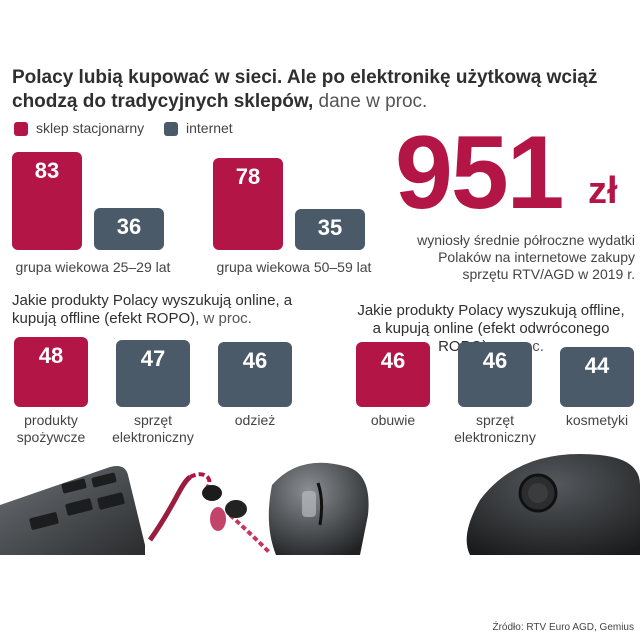 This screenshot has width=640, height=640. I want to click on value-label: 78, so click(248, 176).